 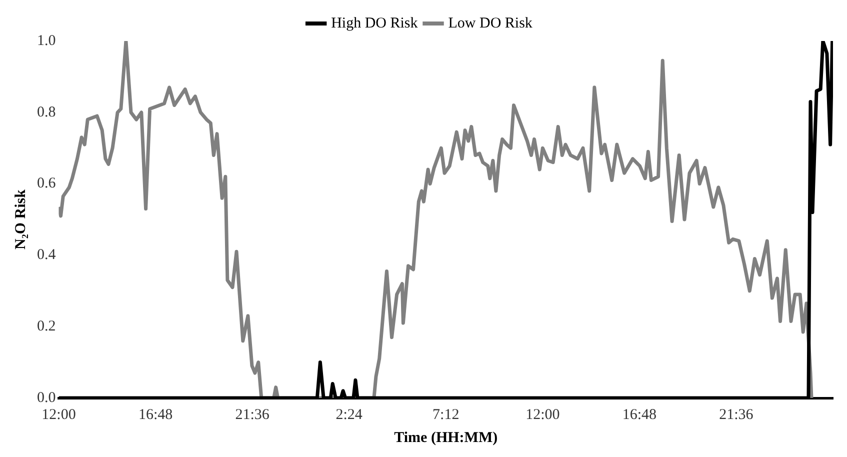 I want to click on y-tick-label: 1.0, so click(x=46, y=40).